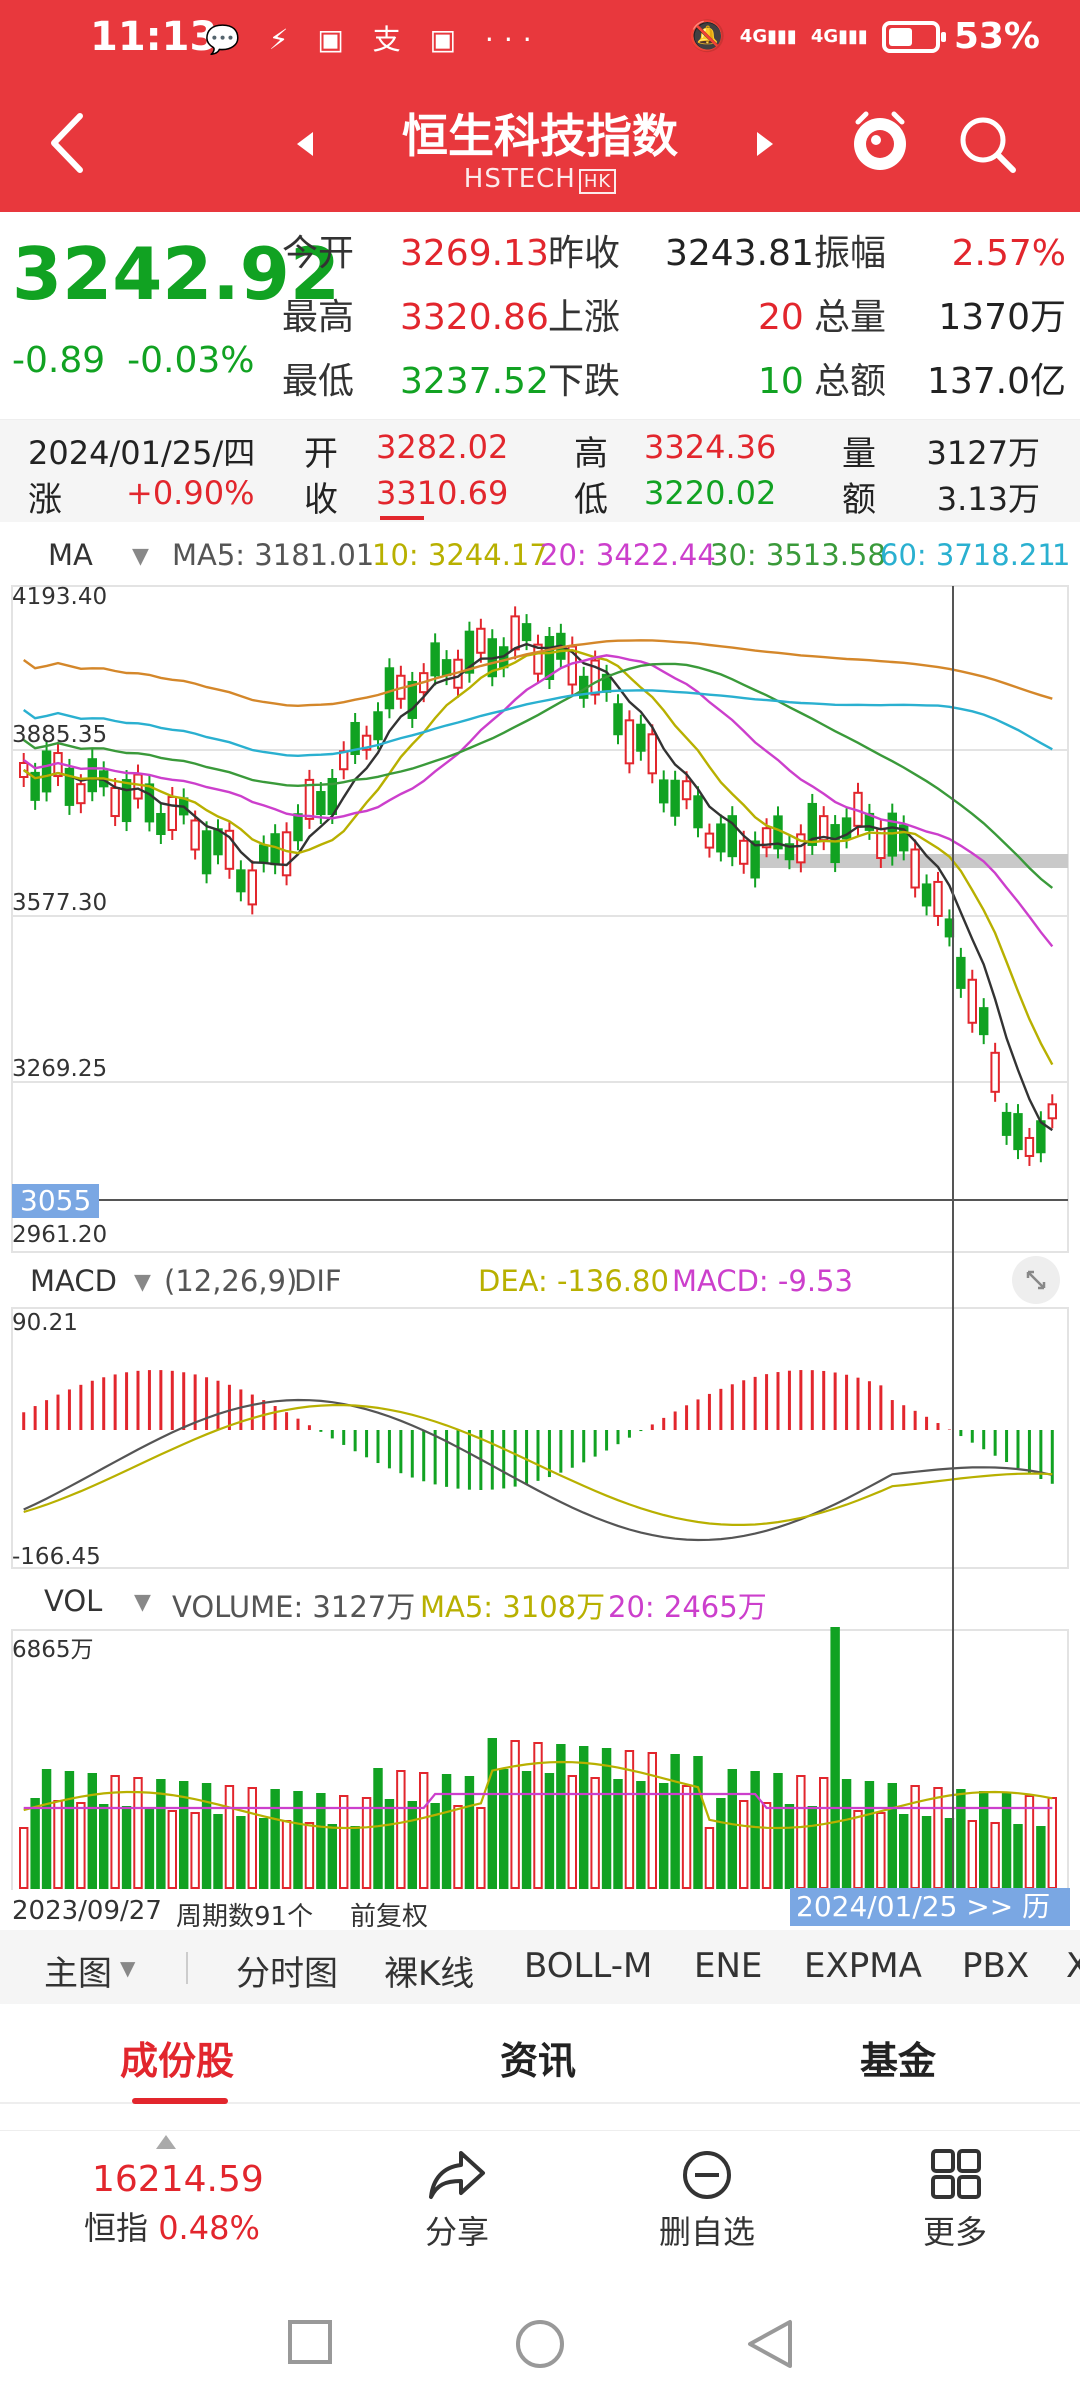 The height and width of the screenshot is (2400, 1080). I want to click on more-label: 更多, so click(954, 2232).